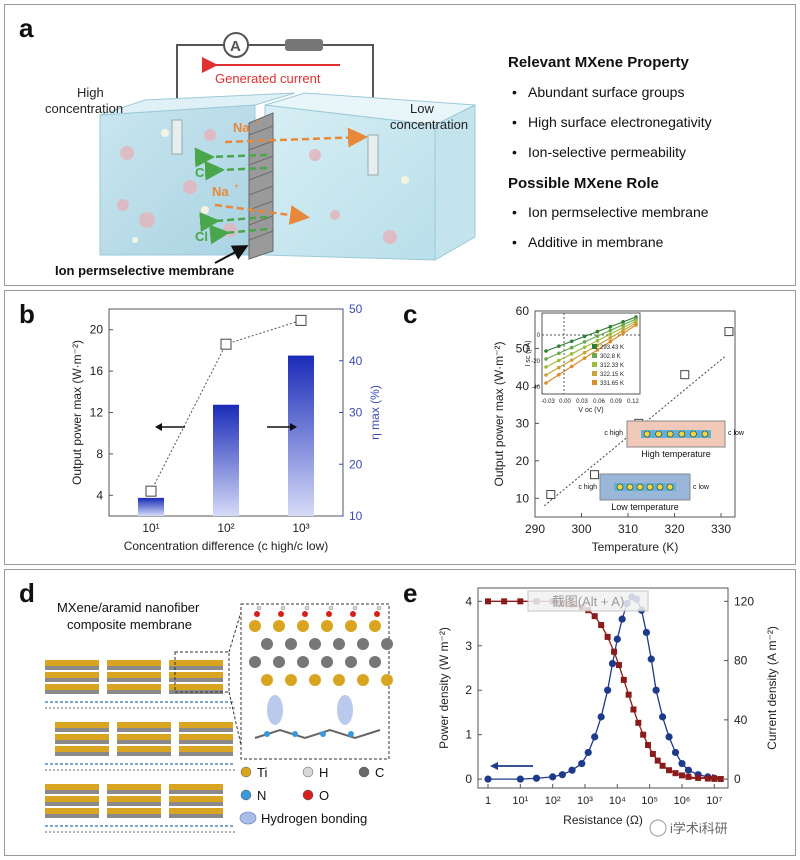 This screenshot has width=800, height=860. I want to click on y-tick-left: 4, so click(468, 601).